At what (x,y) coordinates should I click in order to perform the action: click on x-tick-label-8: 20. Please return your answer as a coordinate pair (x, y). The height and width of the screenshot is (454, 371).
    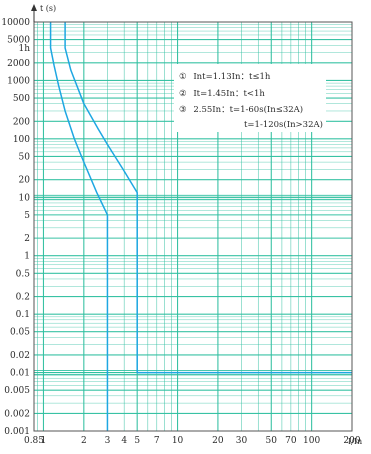
    Looking at the image, I should click on (218, 441).